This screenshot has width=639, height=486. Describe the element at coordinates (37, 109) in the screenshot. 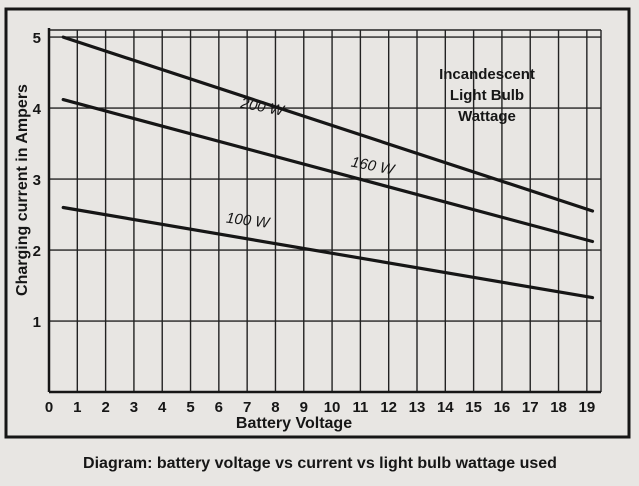

I see `y-tick-label-4: 4` at that location.